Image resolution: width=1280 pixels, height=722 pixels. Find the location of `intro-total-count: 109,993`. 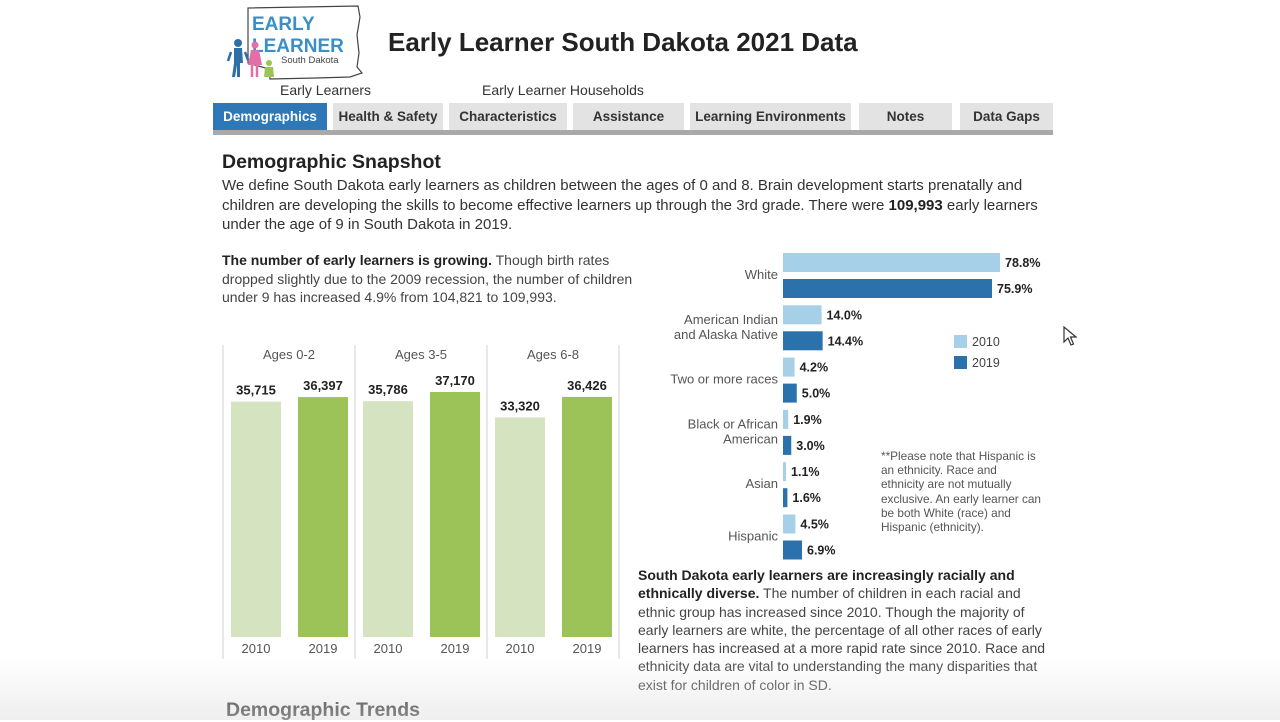

intro-total-count: 109,993 is located at coordinates (915, 205).